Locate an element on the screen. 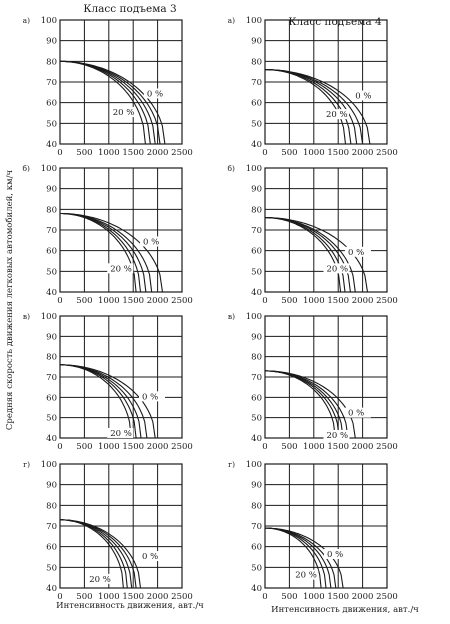  col-title-right: Класс подъема 4 is located at coordinates (335, 22).